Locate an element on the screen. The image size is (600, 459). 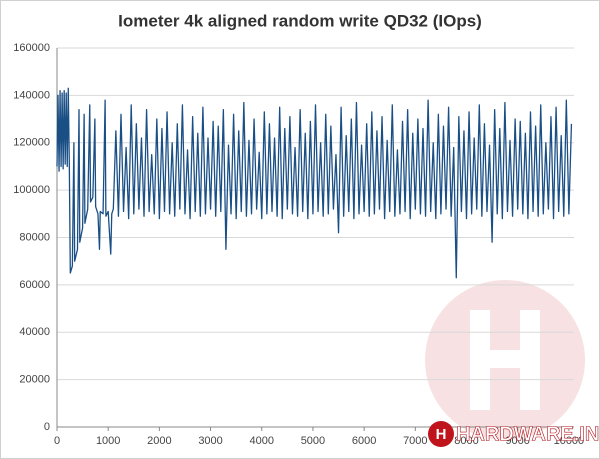
x-tick-label: 3000 is located at coordinates (210, 441).